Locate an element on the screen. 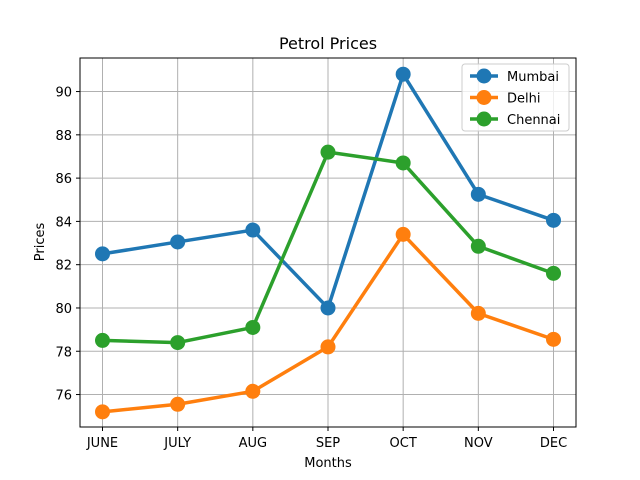 The height and width of the screenshot is (480, 640). legend-marker-mumbai is located at coordinates (484, 76).